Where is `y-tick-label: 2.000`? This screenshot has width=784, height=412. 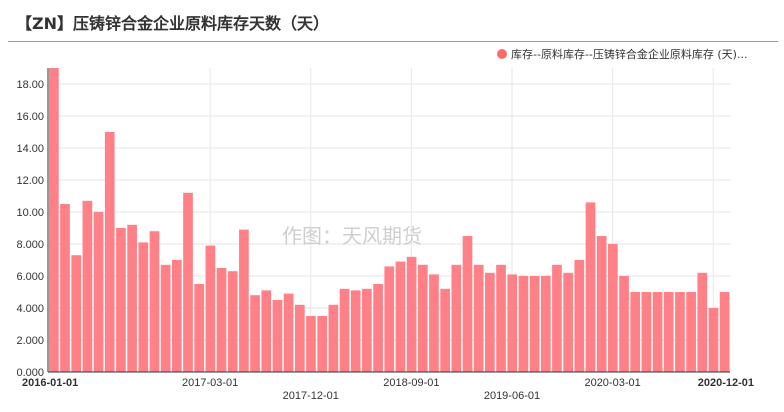 y-tick-label: 2.000 is located at coordinates (30, 341).